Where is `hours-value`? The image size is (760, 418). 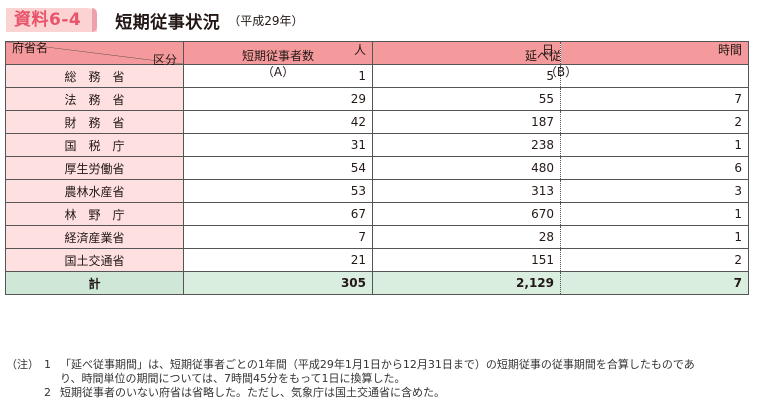
hours-value is located at coordinates (654, 76).